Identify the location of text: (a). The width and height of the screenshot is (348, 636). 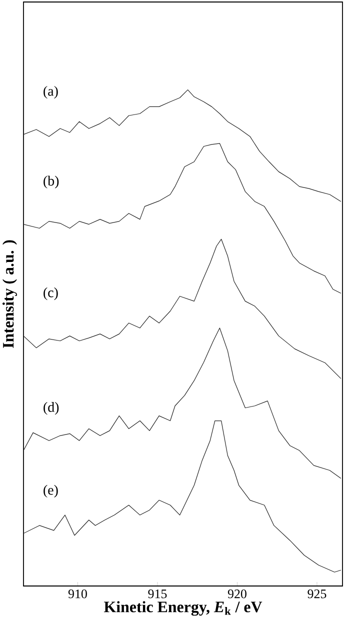
(51, 92).